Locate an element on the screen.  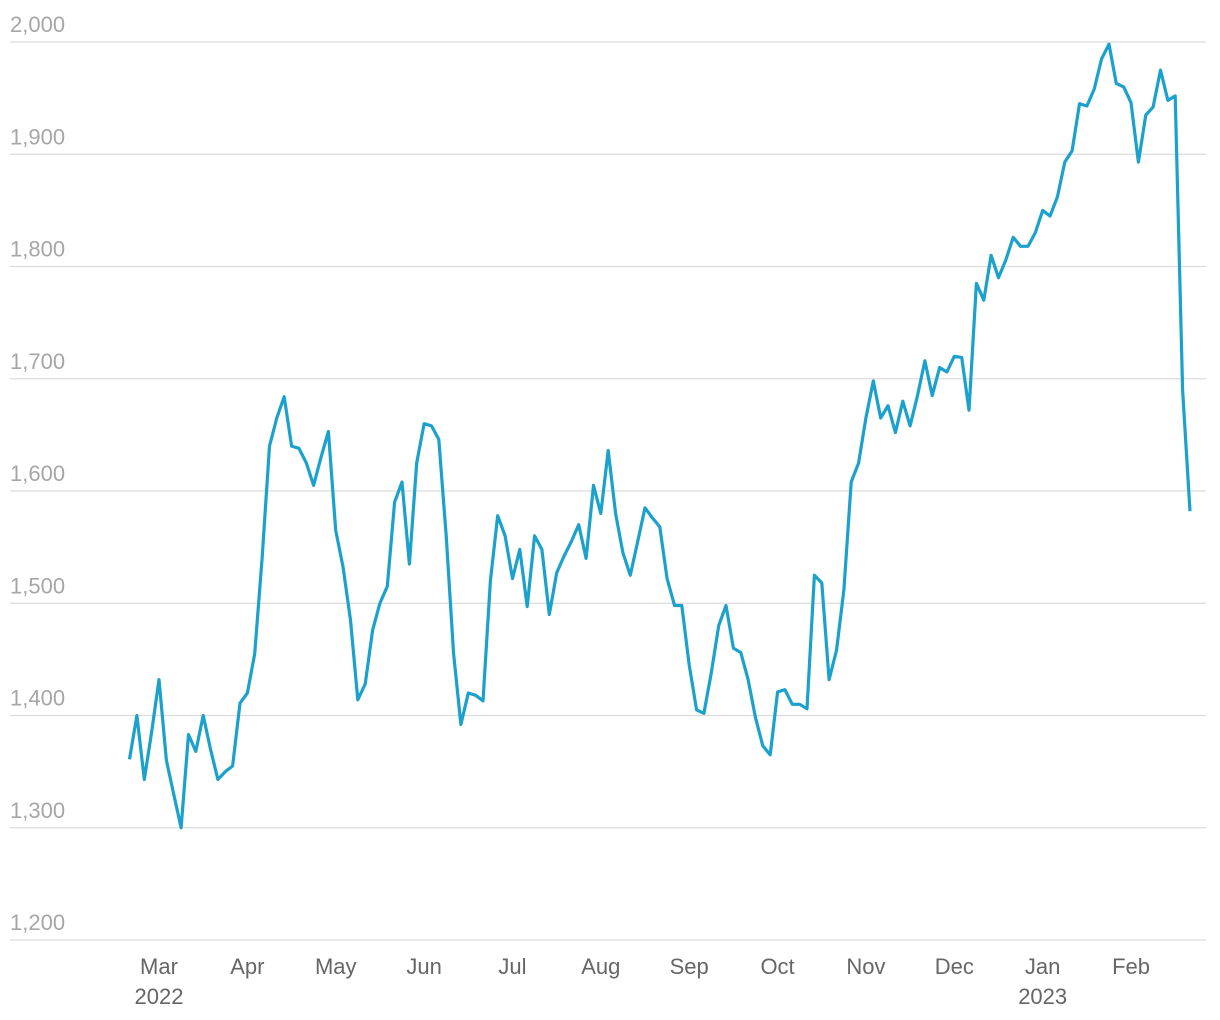
x-tick-label: Jan 2023 is located at coordinates (1043, 981).